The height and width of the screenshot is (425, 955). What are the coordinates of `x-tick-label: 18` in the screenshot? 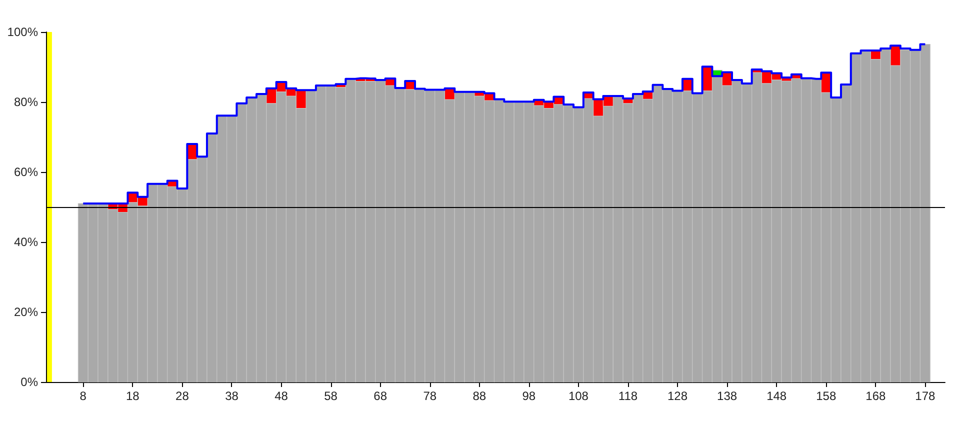 It's located at (133, 396).